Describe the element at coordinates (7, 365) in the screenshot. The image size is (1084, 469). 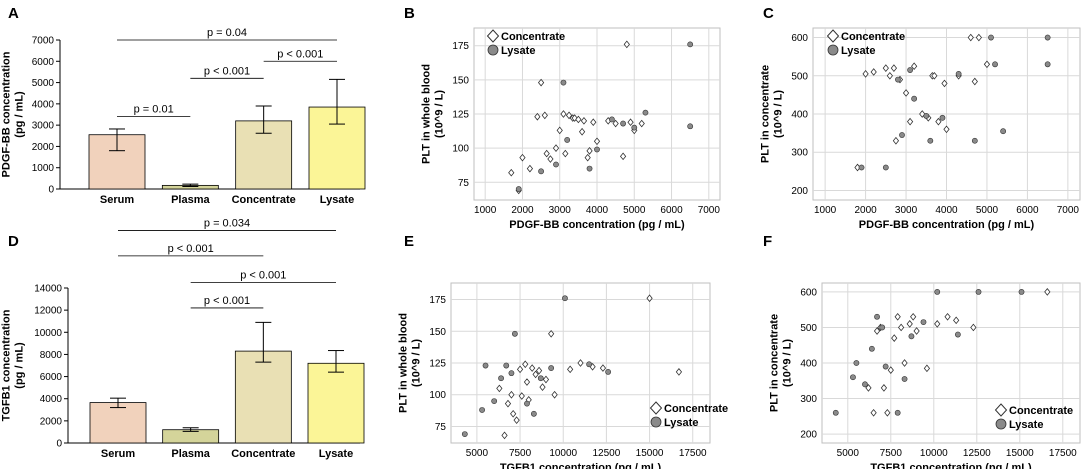
I see `y-axis-label-line: TGFB1 concentration` at that location.